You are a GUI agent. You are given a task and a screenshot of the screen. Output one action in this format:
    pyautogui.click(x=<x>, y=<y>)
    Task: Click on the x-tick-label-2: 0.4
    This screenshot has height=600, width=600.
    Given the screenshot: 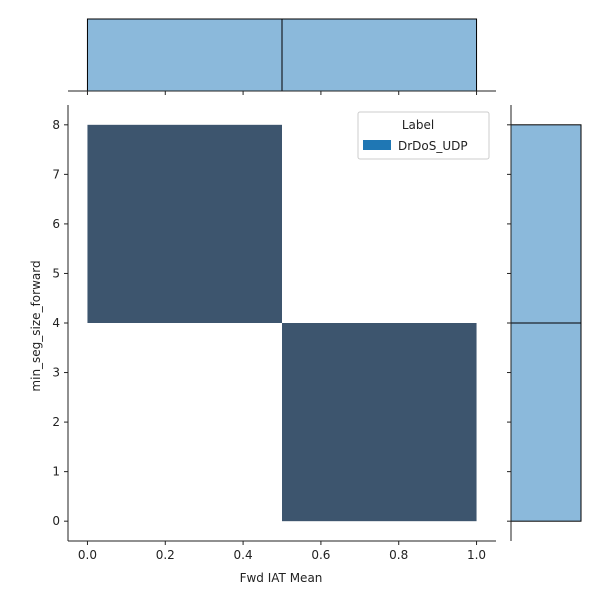 What is the action you would take?
    pyautogui.click(x=243, y=555)
    